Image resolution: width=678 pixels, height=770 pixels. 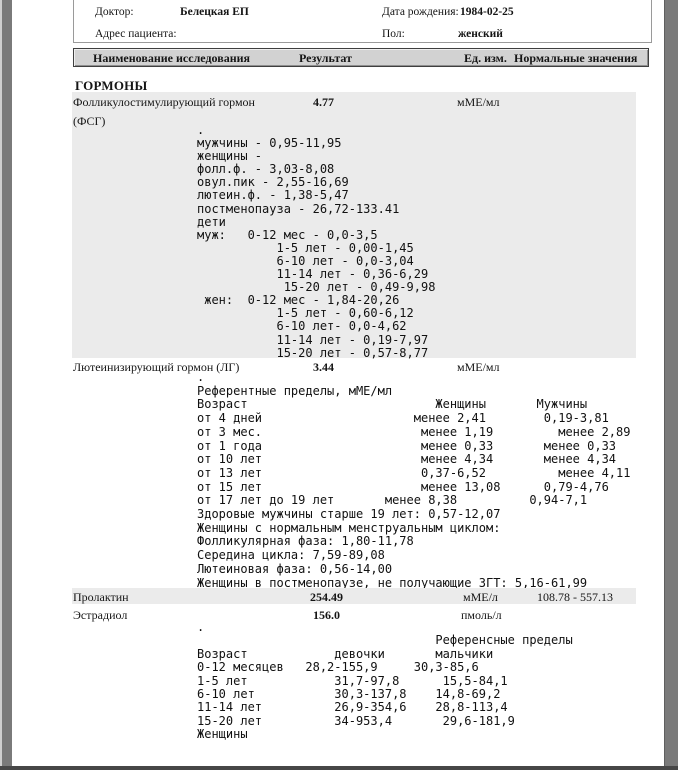 What do you see at coordinates (420, 12) in the screenshot?
I see `birthdate-label: Дата рождения:` at bounding box center [420, 12].